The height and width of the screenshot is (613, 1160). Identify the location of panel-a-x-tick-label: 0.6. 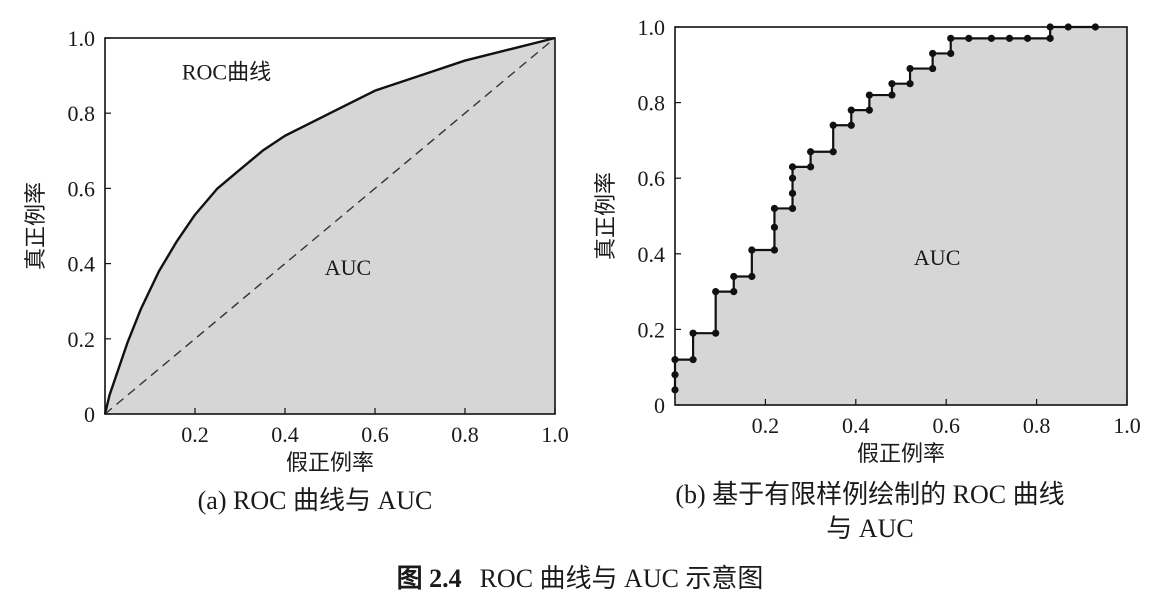
(375, 434).